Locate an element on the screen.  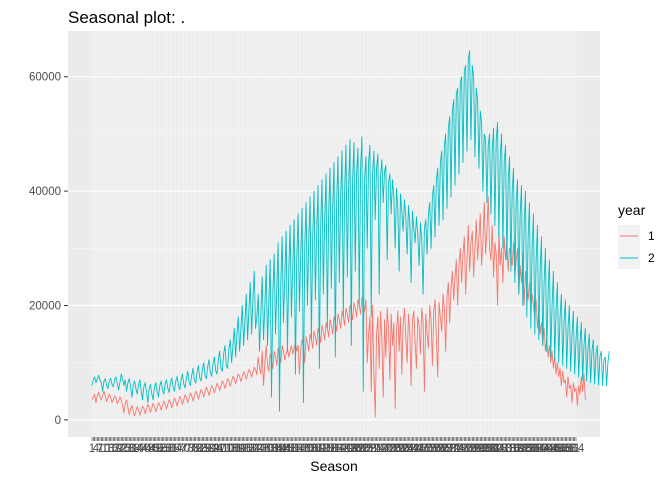
x-tick-label: 298 is located at coordinates (486, 449).